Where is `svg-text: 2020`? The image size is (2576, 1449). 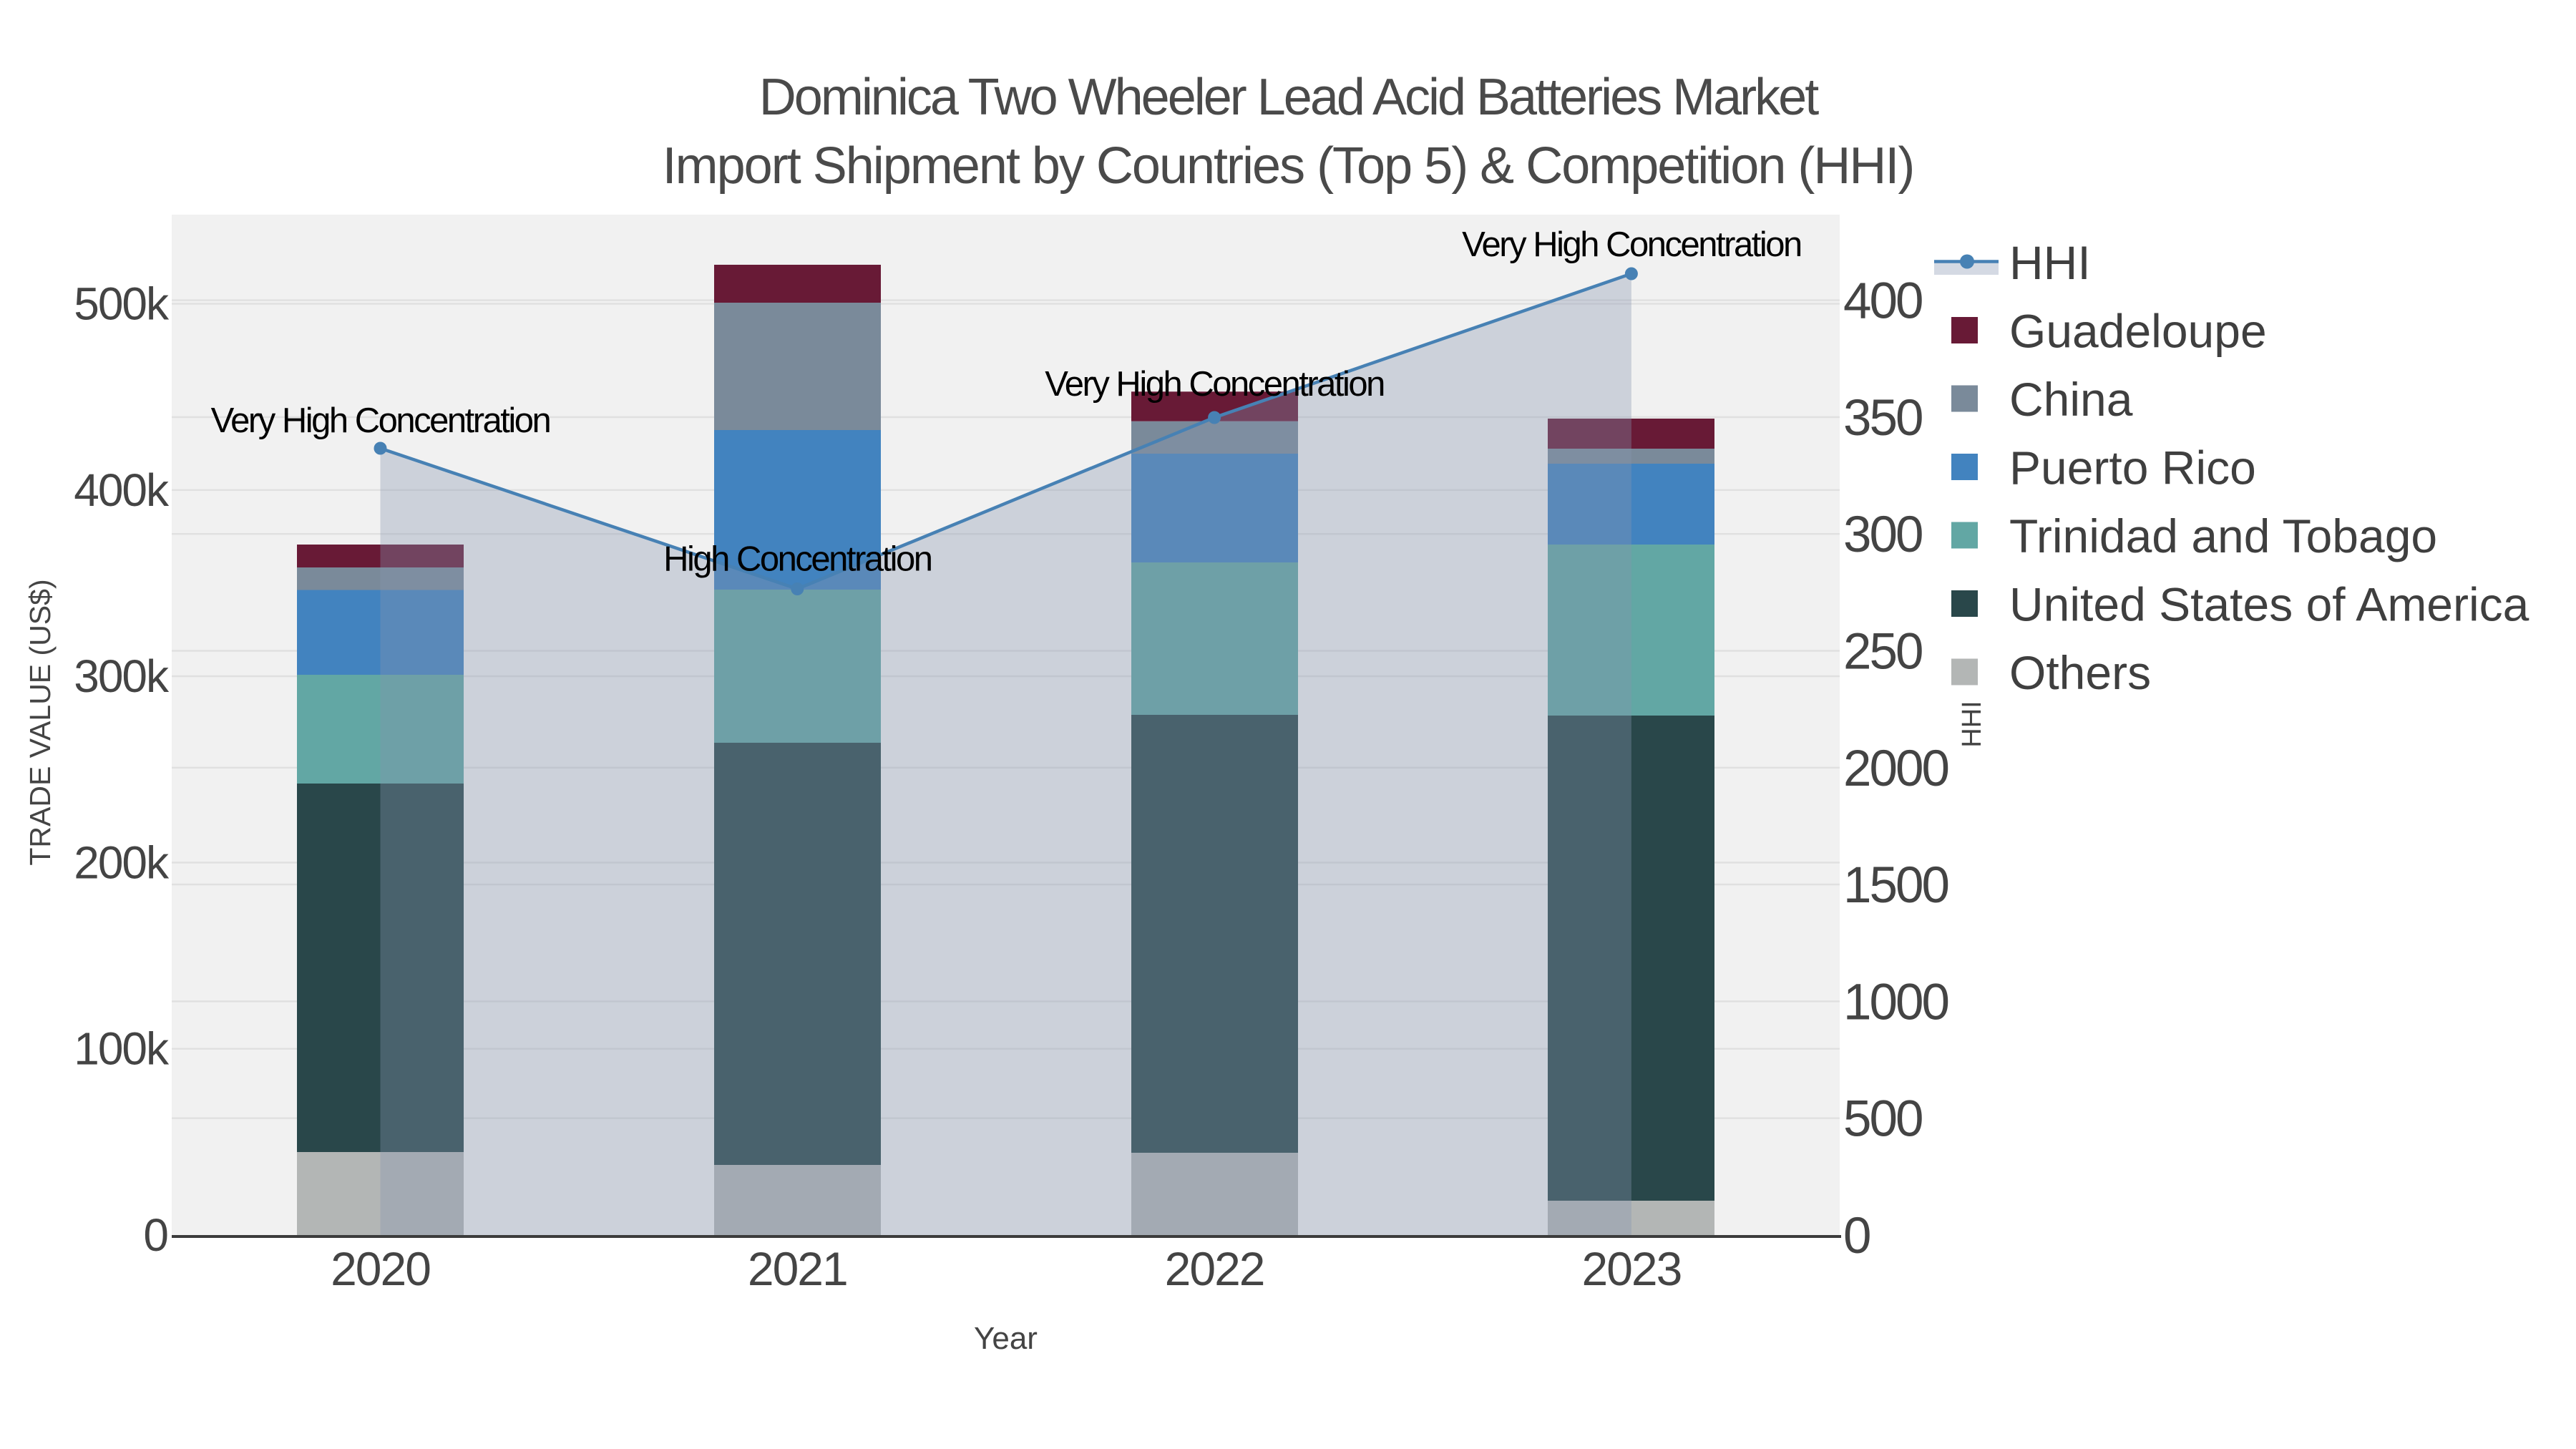
svg-text: 2020 is located at coordinates (380, 1268).